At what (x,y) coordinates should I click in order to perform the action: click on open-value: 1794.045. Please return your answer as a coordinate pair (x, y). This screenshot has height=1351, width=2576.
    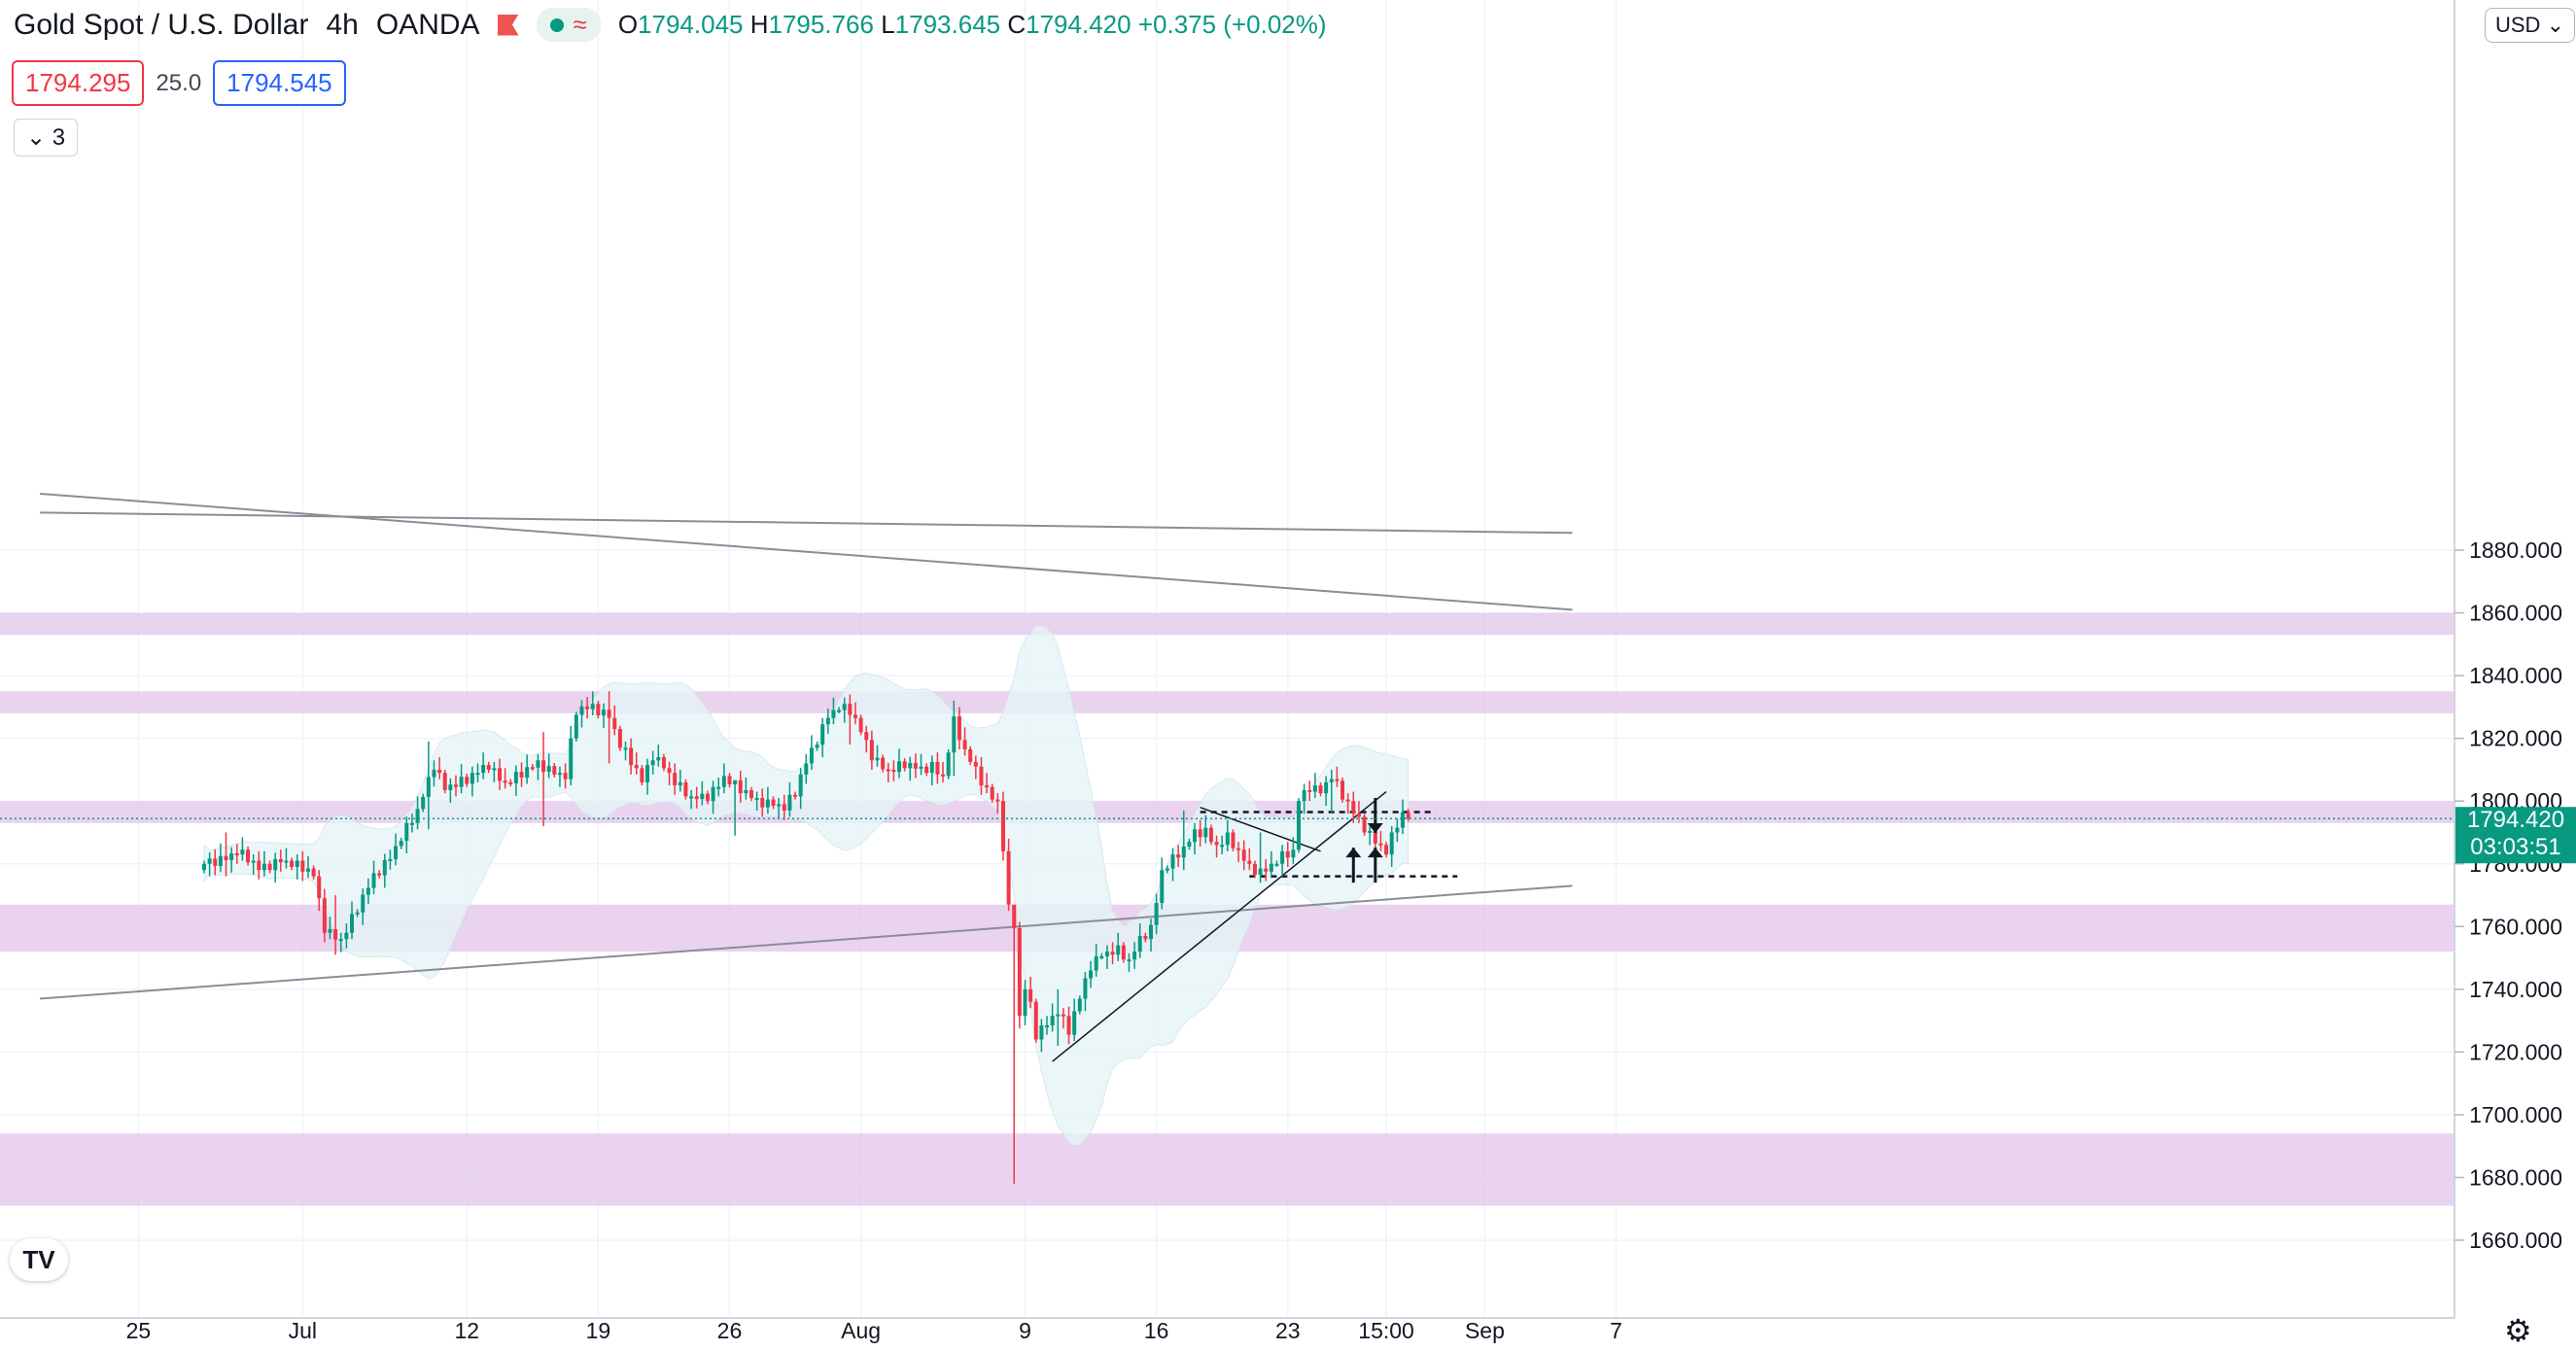
    Looking at the image, I should click on (691, 24).